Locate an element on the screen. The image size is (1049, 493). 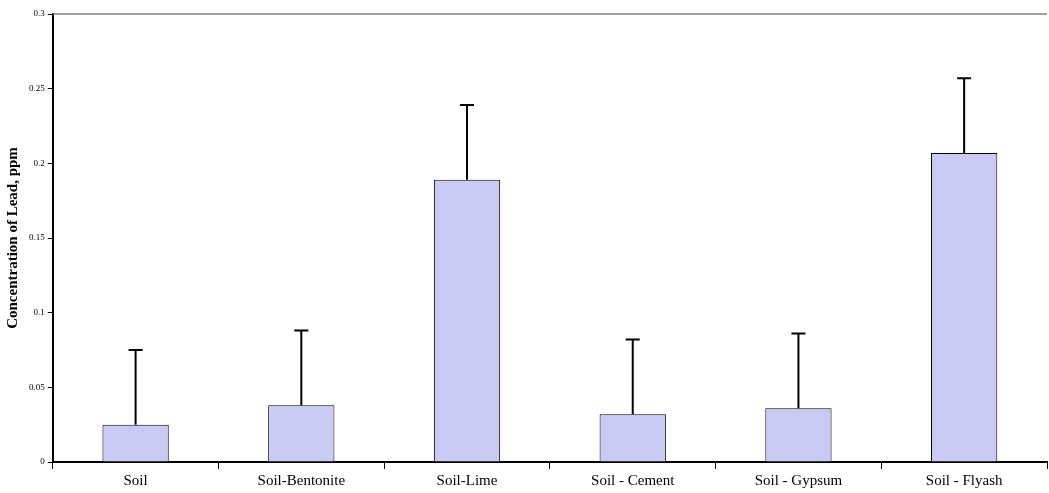
x-tick-label: Soil - Cement is located at coordinates (633, 479).